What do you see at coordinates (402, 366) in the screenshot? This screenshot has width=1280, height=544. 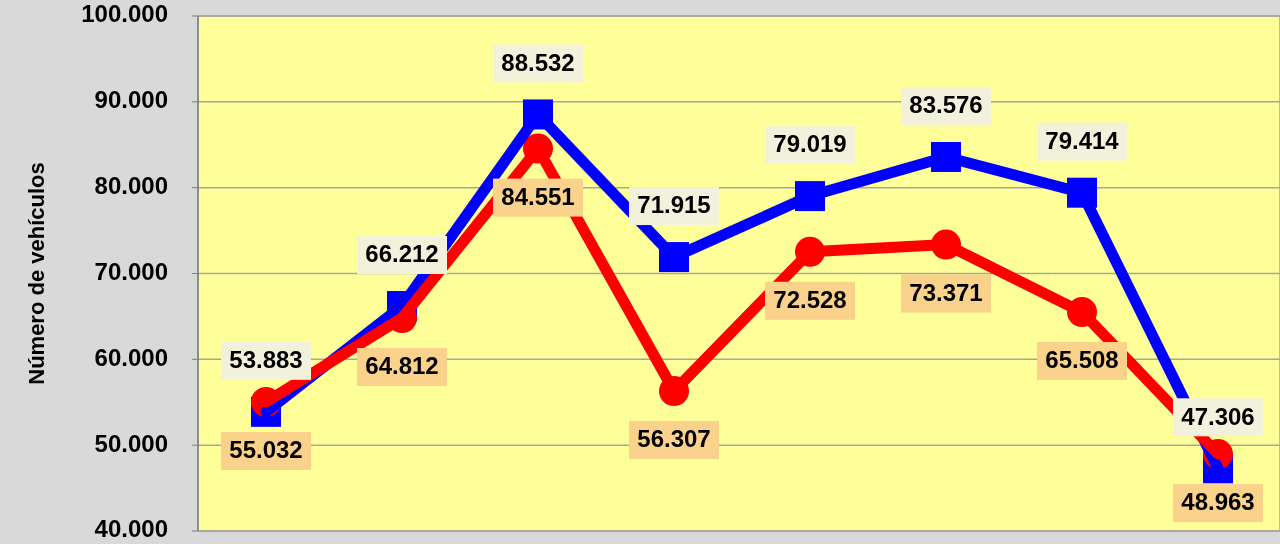 I see `data-label: 64.812` at bounding box center [402, 366].